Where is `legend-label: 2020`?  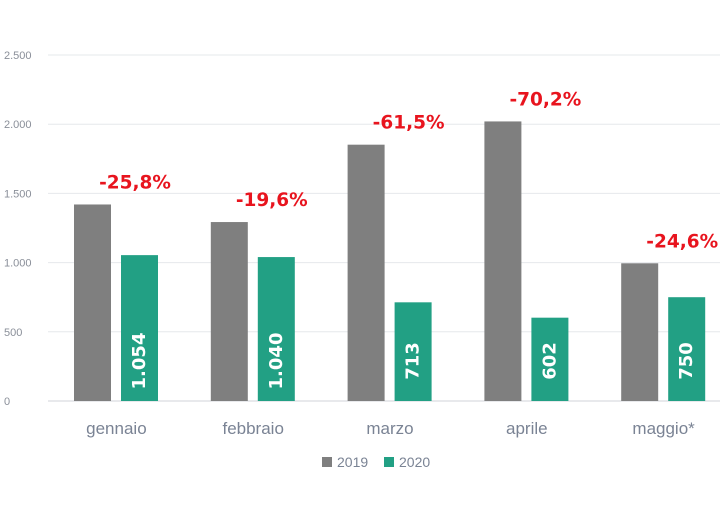
legend-label: 2020 is located at coordinates (414, 462).